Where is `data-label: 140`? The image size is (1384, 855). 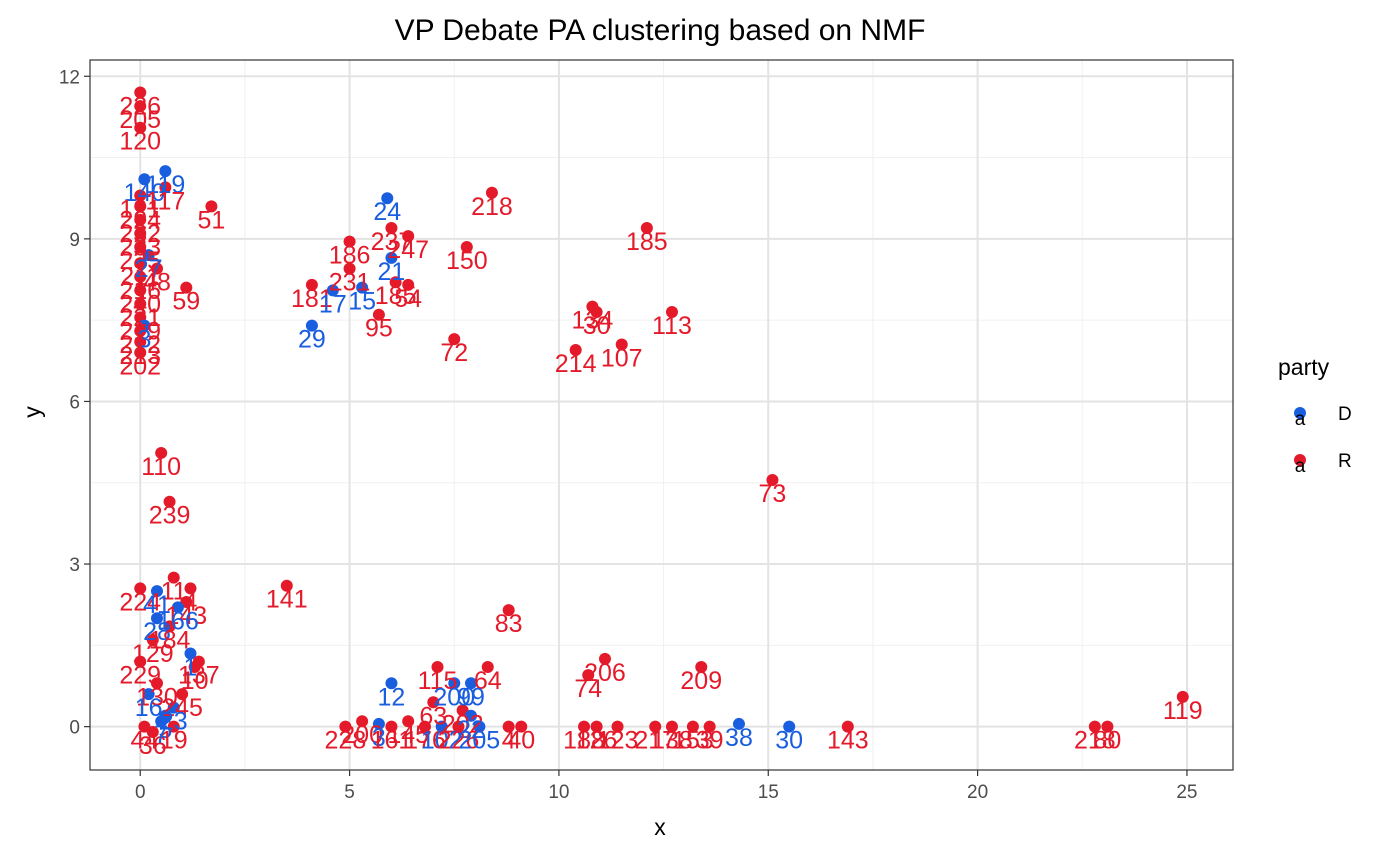 data-label: 140 is located at coordinates (145, 193).